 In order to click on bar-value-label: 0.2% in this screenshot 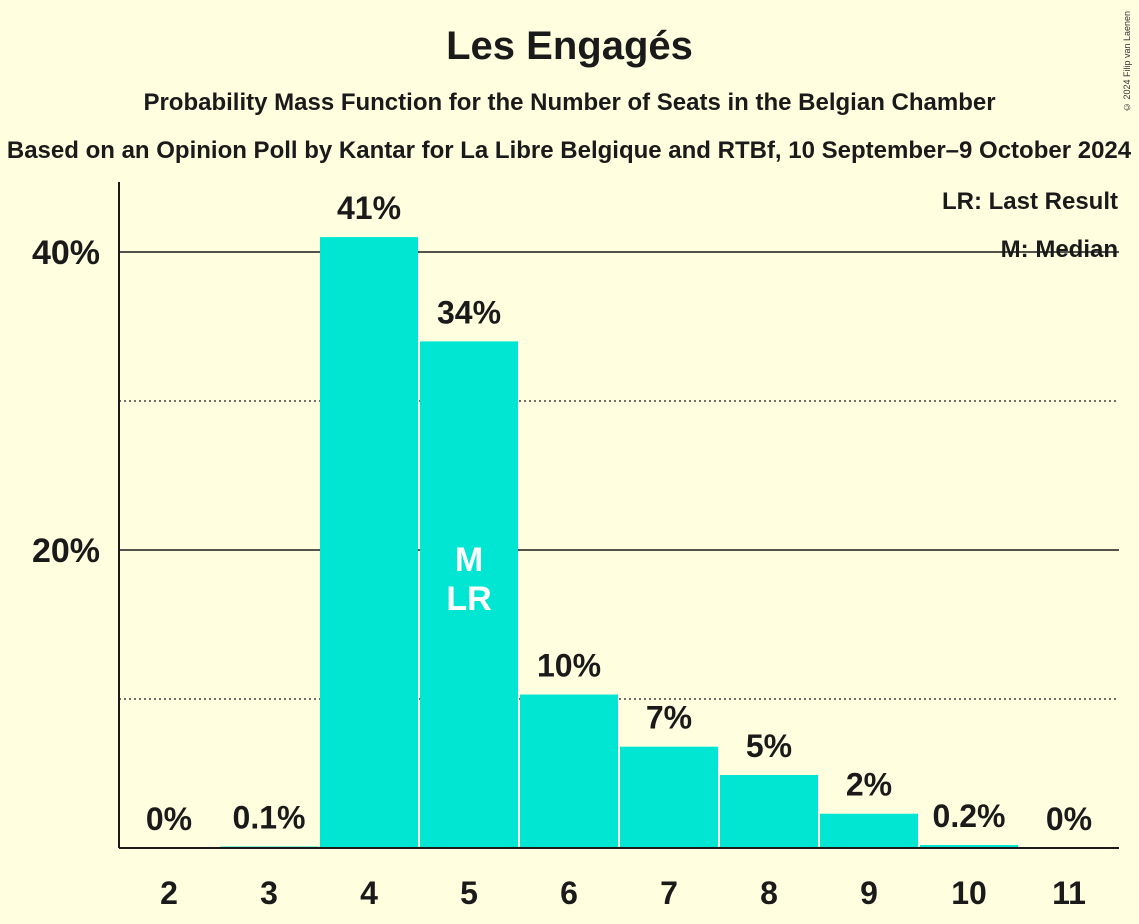, I will do `click(969, 816)`.